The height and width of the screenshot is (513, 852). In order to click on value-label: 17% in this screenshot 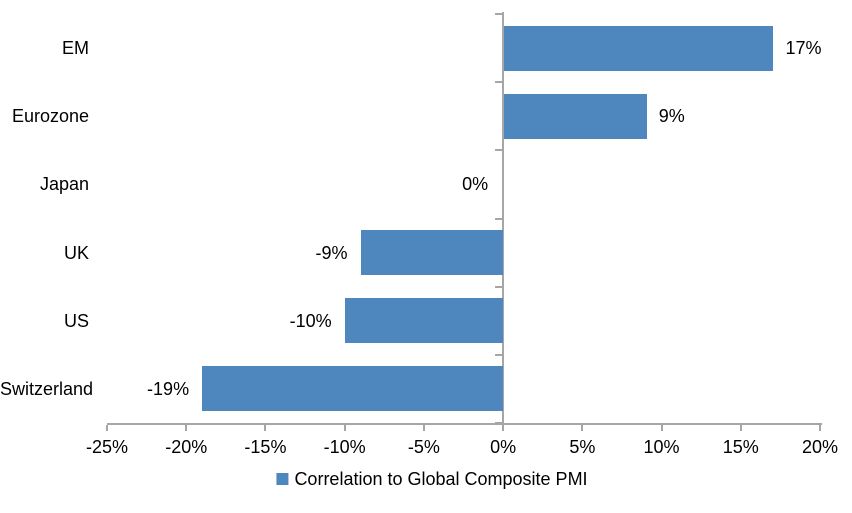, I will do `click(803, 48)`.